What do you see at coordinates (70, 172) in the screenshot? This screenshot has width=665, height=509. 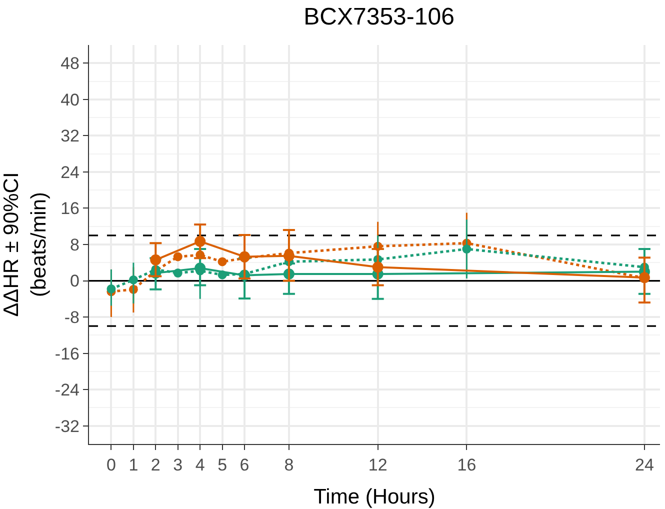 I see `y-tick-label: 24` at bounding box center [70, 172].